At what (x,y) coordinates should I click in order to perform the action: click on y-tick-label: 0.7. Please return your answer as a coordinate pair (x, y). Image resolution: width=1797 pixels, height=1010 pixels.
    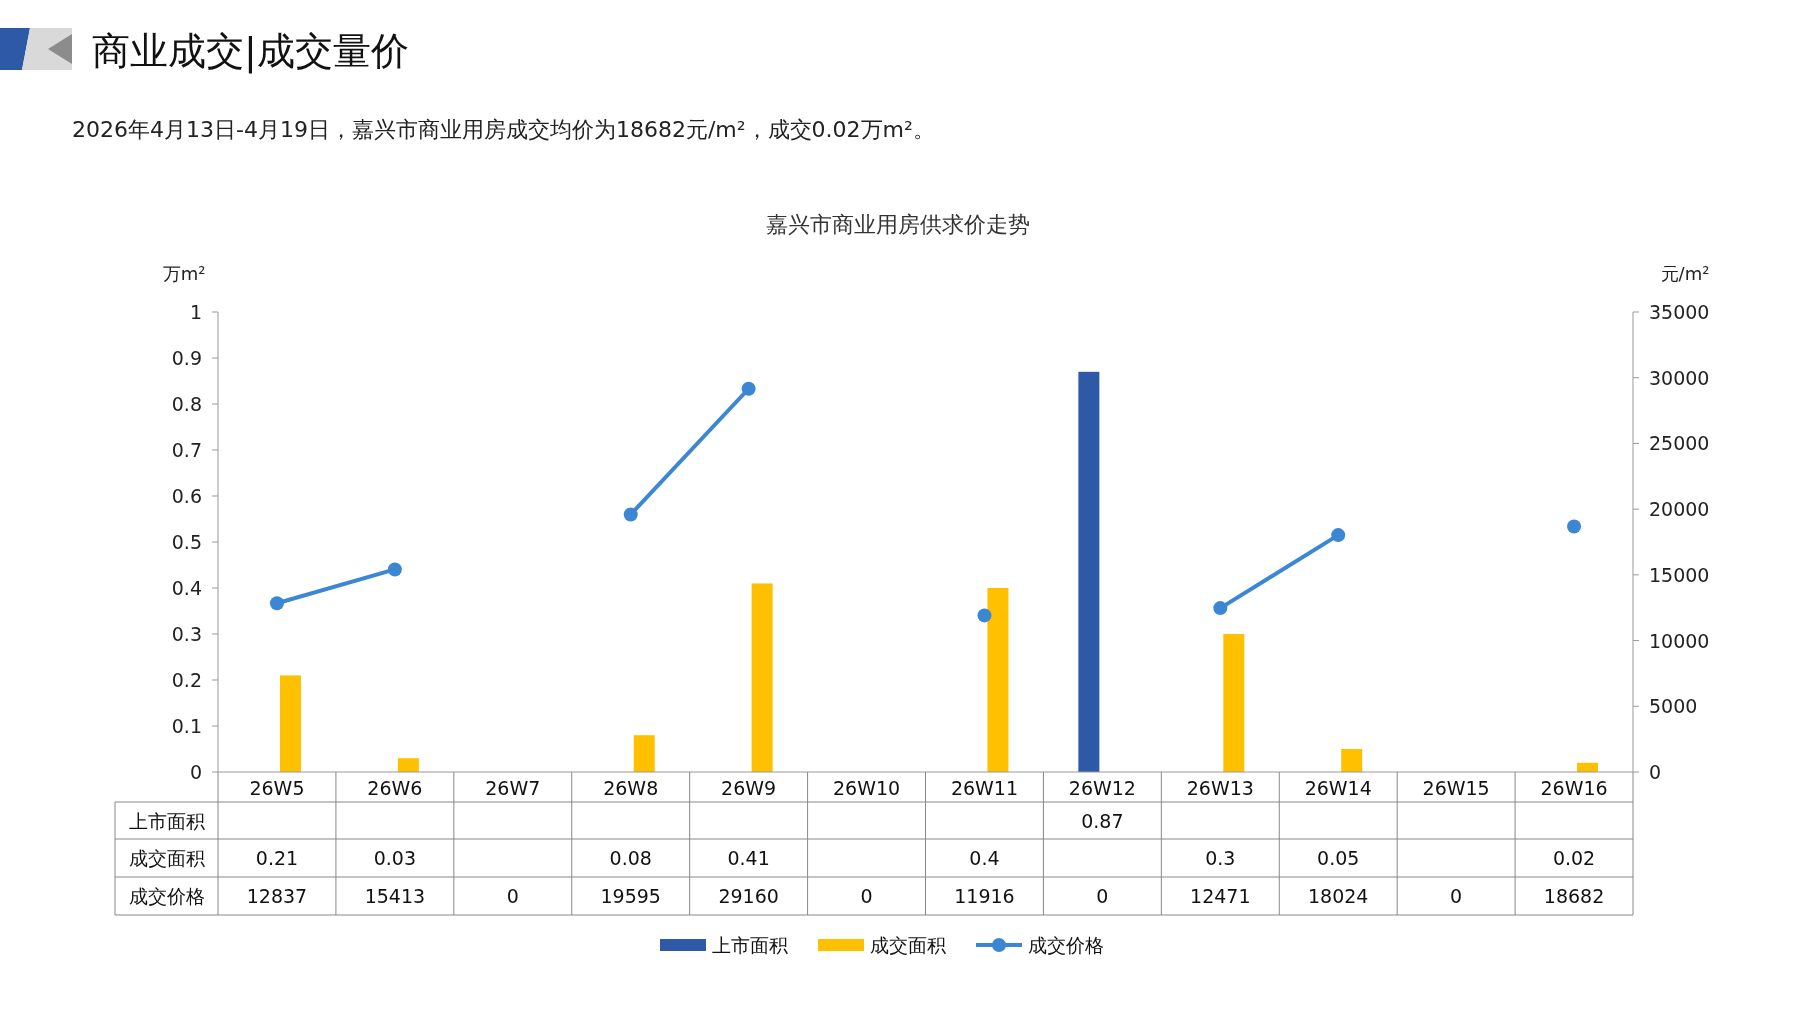
    Looking at the image, I should click on (186, 450).